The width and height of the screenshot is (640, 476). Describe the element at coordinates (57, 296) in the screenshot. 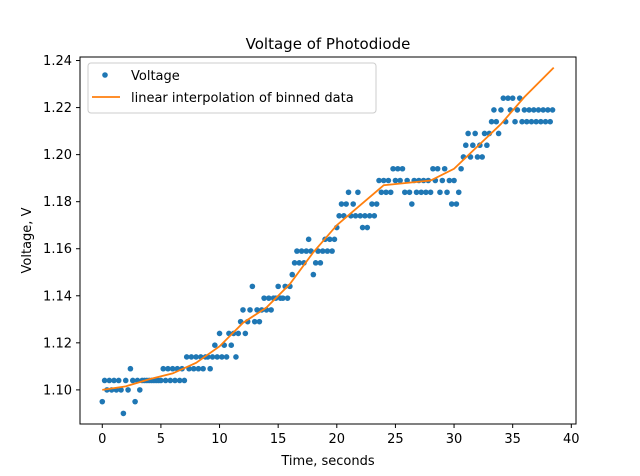

I see `y-tick-label: 1.14` at that location.